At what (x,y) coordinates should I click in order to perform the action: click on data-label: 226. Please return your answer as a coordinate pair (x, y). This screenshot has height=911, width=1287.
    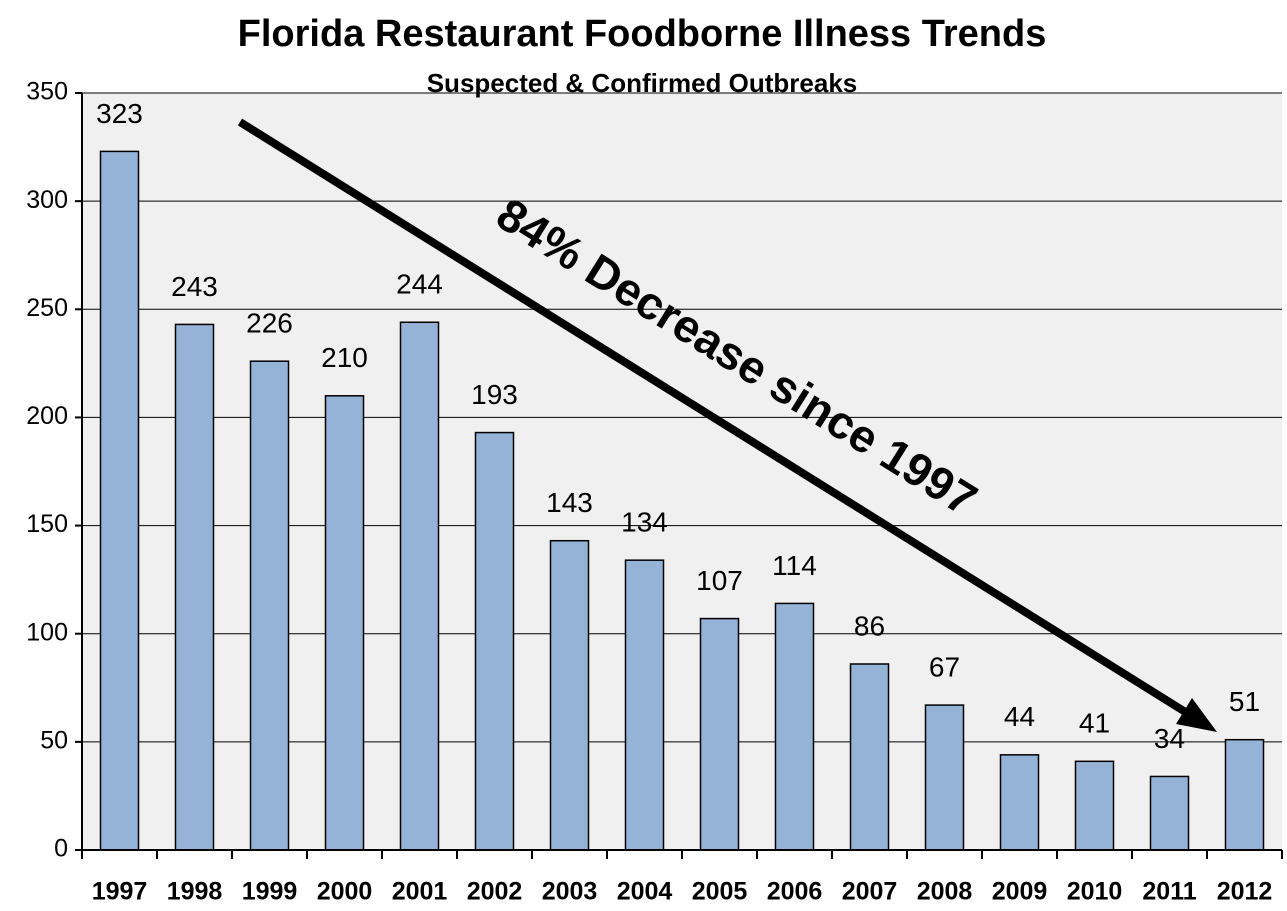
    Looking at the image, I should click on (269, 323).